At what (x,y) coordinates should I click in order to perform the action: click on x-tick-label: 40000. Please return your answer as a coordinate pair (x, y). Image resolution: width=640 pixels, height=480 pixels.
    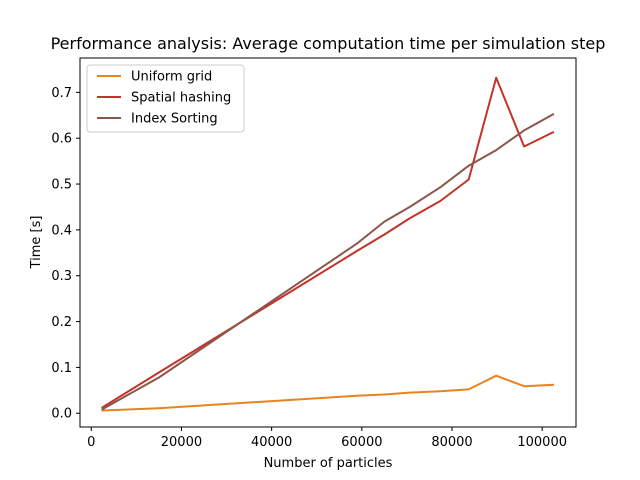
    Looking at the image, I should click on (271, 442).